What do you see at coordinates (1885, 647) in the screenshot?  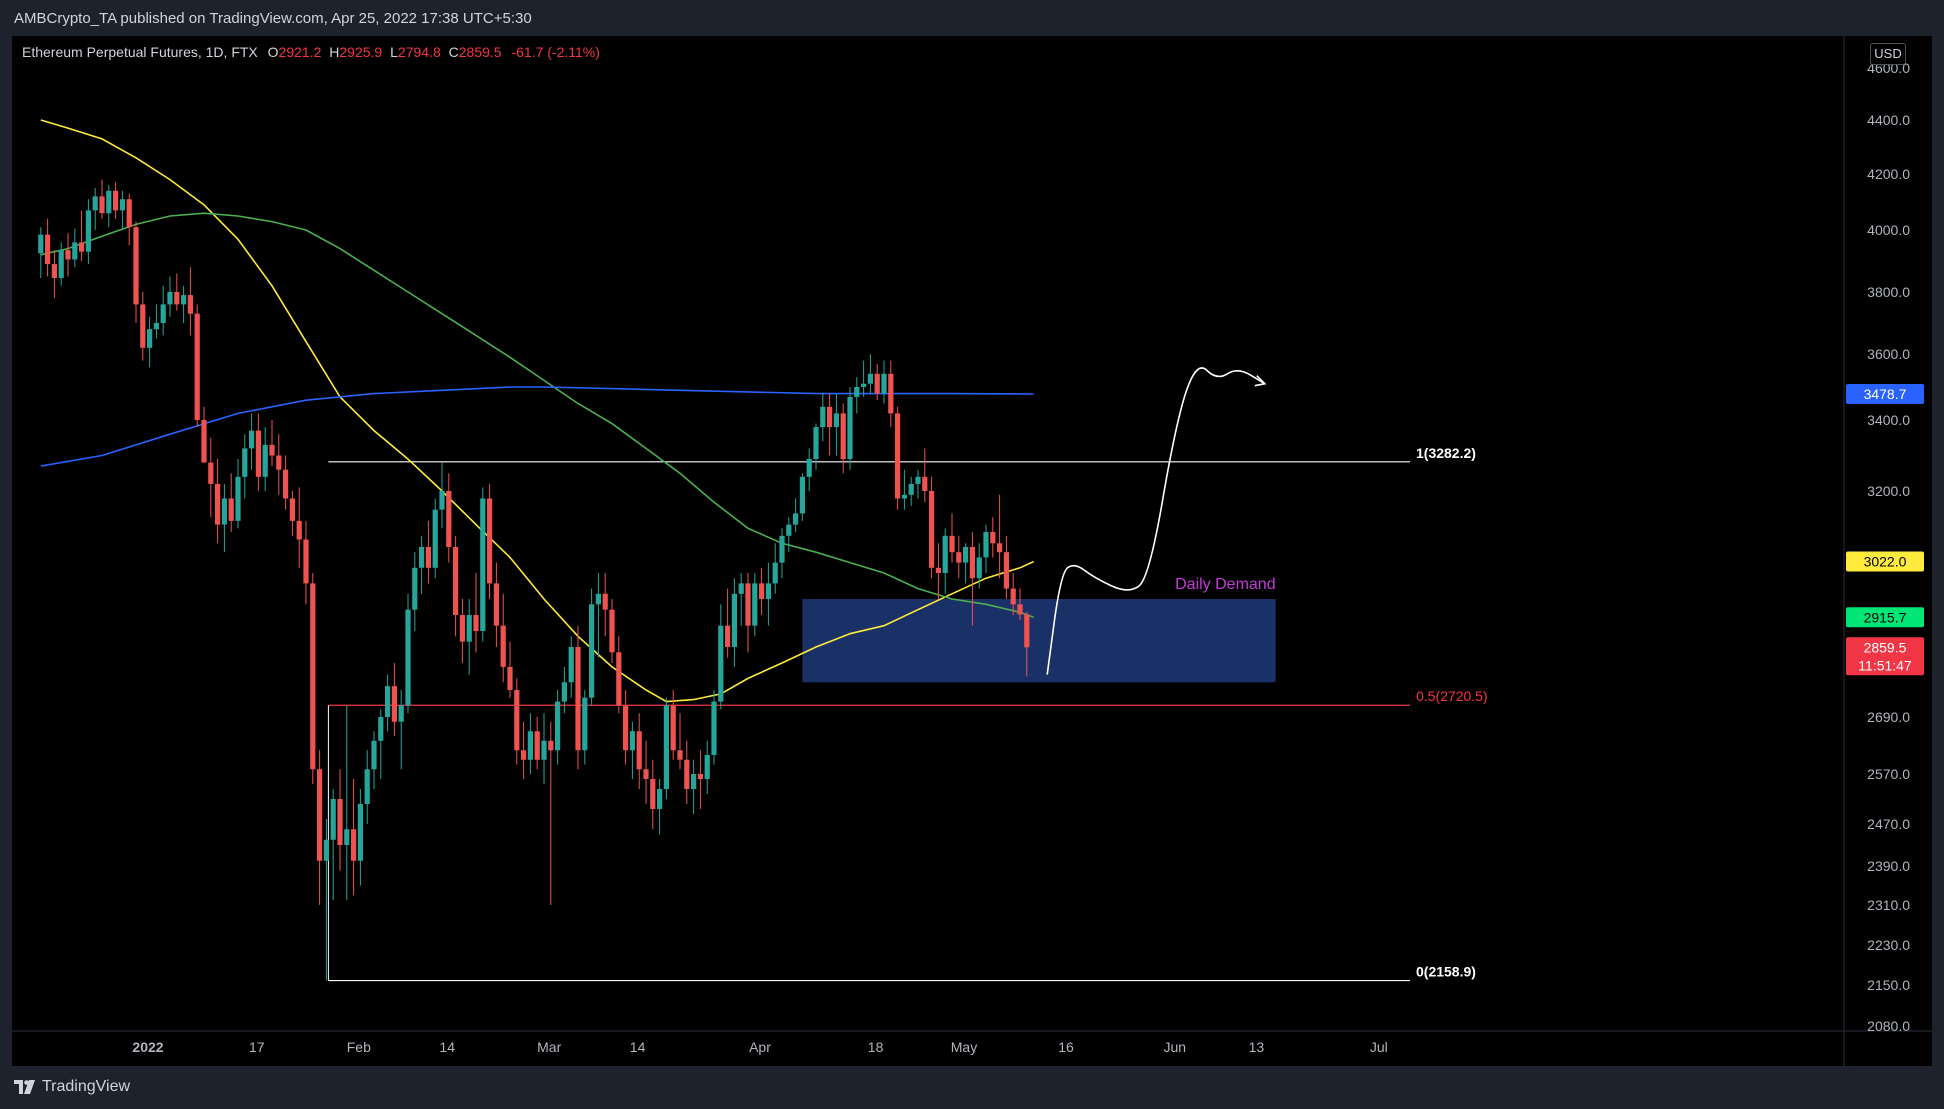 I see `price-badge-value: 2859.5` at bounding box center [1885, 647].